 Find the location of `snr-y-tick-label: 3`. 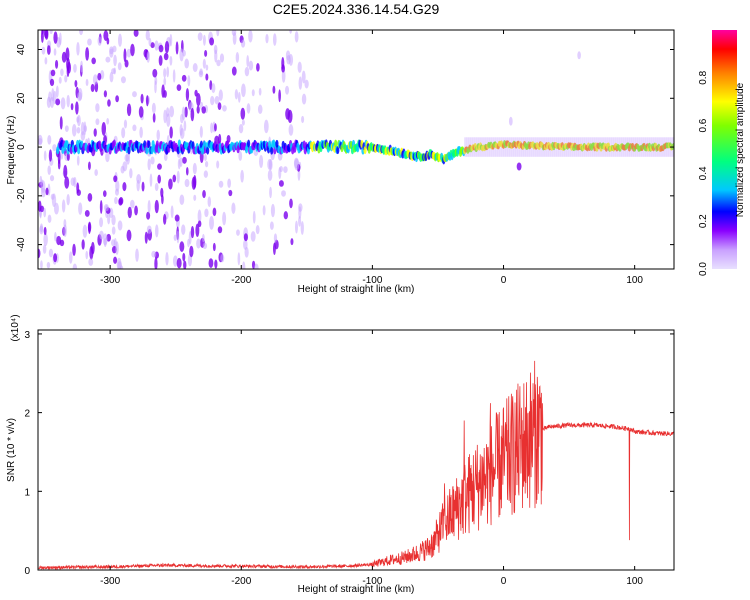

snr-y-tick-label: 3 is located at coordinates (27, 335).